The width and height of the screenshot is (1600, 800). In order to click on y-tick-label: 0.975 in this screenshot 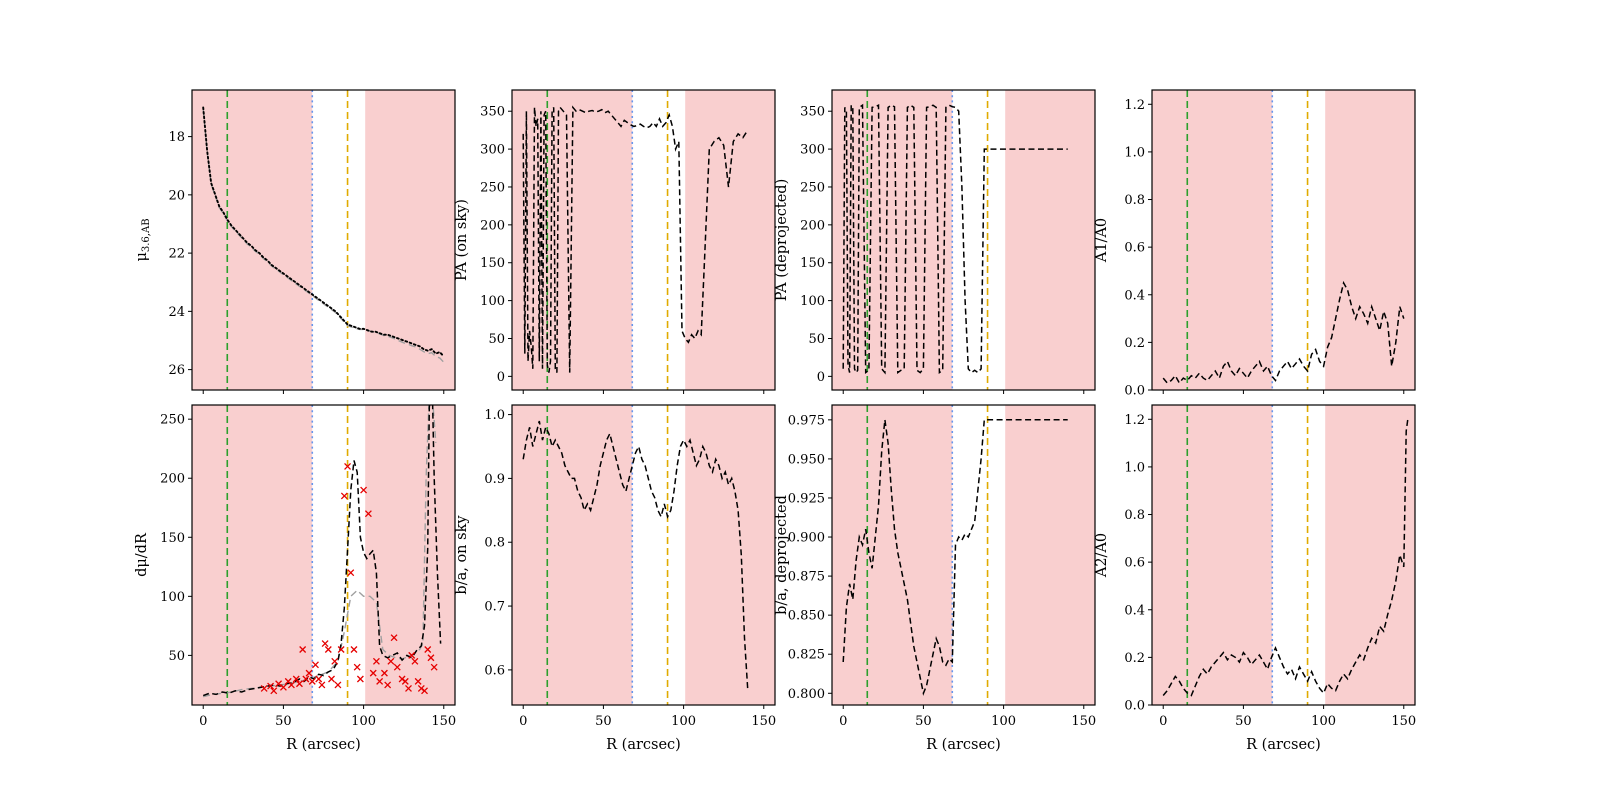, I will do `click(806, 420)`.